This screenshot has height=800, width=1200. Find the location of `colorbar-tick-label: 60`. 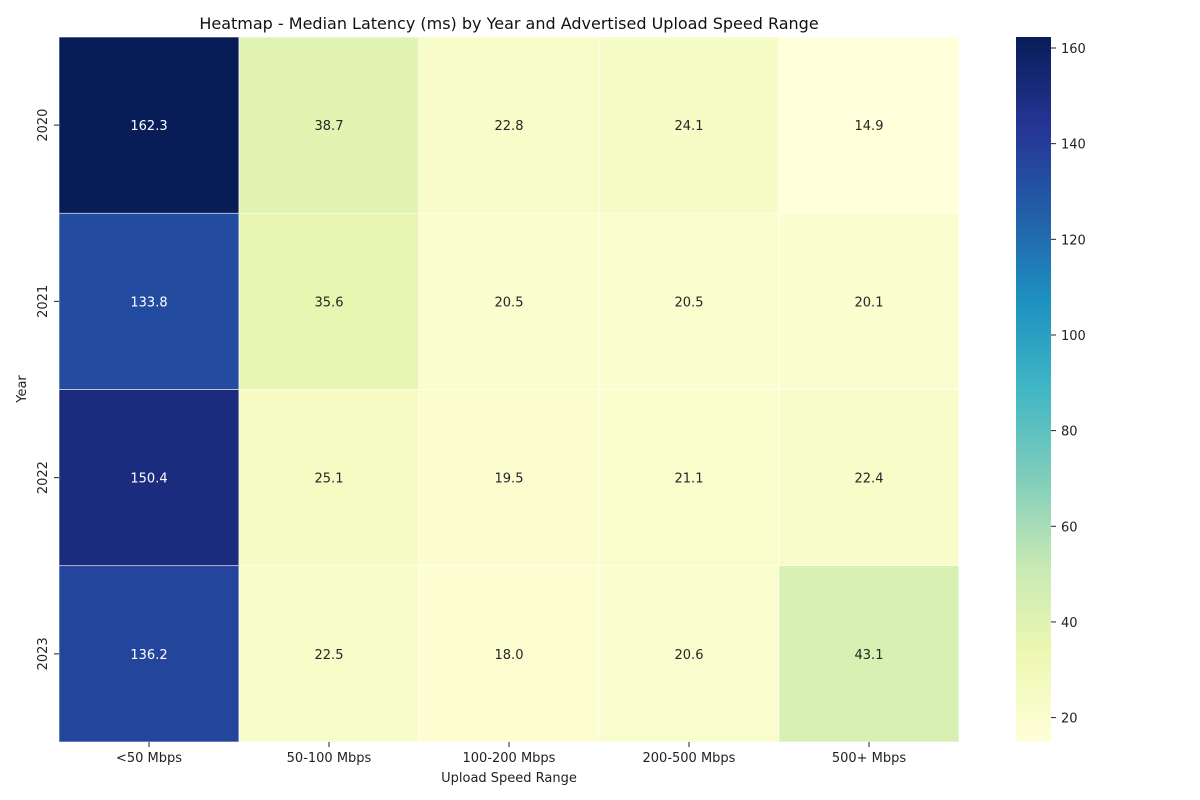

colorbar-tick-label: 60 is located at coordinates (1069, 527).